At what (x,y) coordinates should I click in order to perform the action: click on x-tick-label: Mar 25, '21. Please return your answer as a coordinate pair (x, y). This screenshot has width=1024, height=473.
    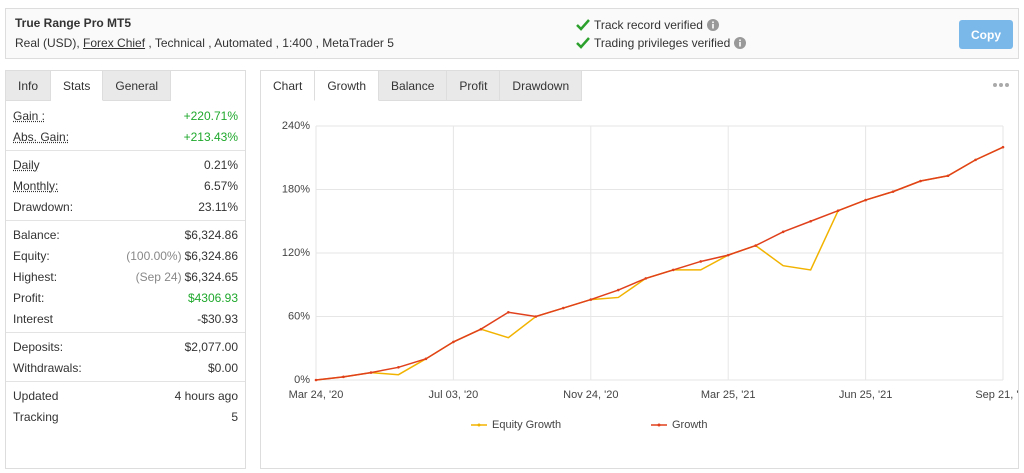
    Looking at the image, I should click on (728, 395).